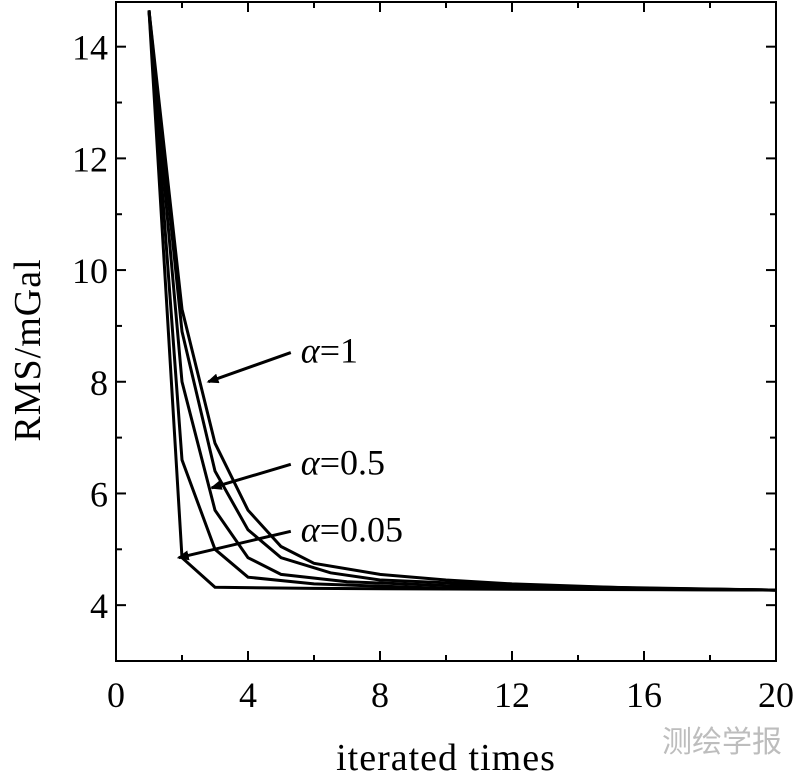 This screenshot has width=800, height=776. Describe the element at coordinates (380, 695) in the screenshot. I see `x-tick-label: 8` at that location.